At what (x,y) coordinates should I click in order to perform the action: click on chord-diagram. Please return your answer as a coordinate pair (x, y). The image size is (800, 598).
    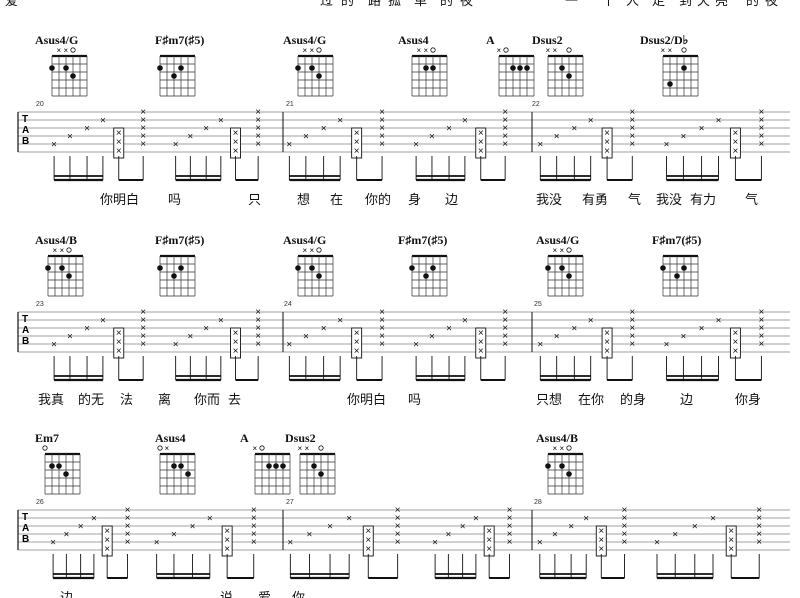
    Looking at the image, I should click on (428, 275).